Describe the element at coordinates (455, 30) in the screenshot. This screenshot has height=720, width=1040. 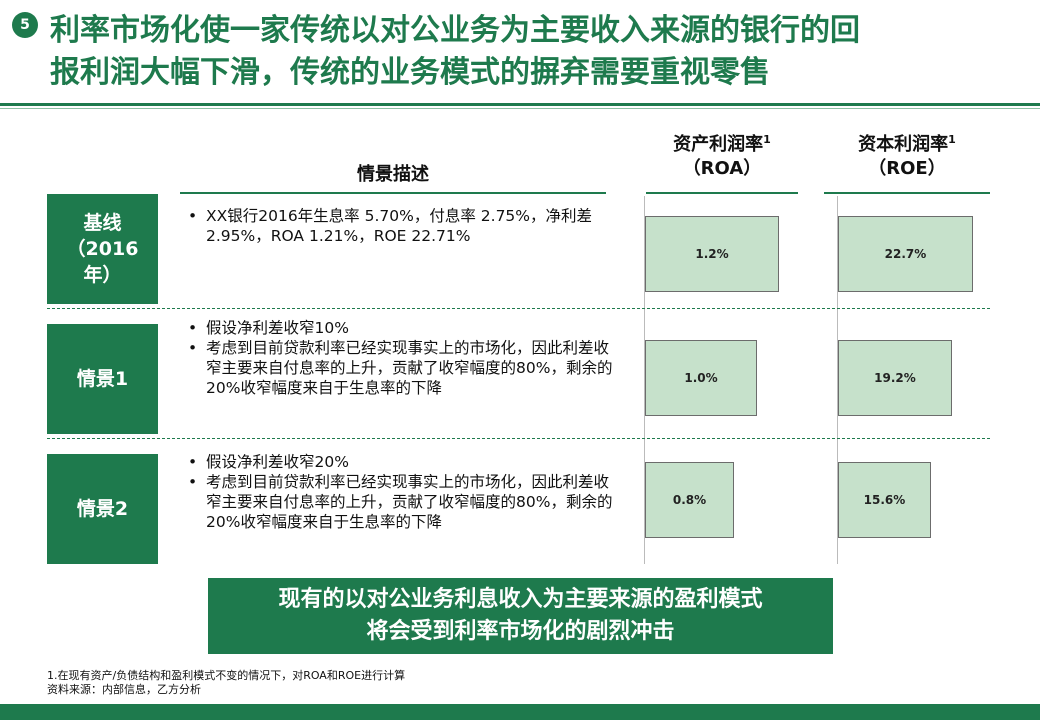
I see `title-line-1: 利率市场化使一家传统以对公业务为主要收入来源的银行的回` at that location.